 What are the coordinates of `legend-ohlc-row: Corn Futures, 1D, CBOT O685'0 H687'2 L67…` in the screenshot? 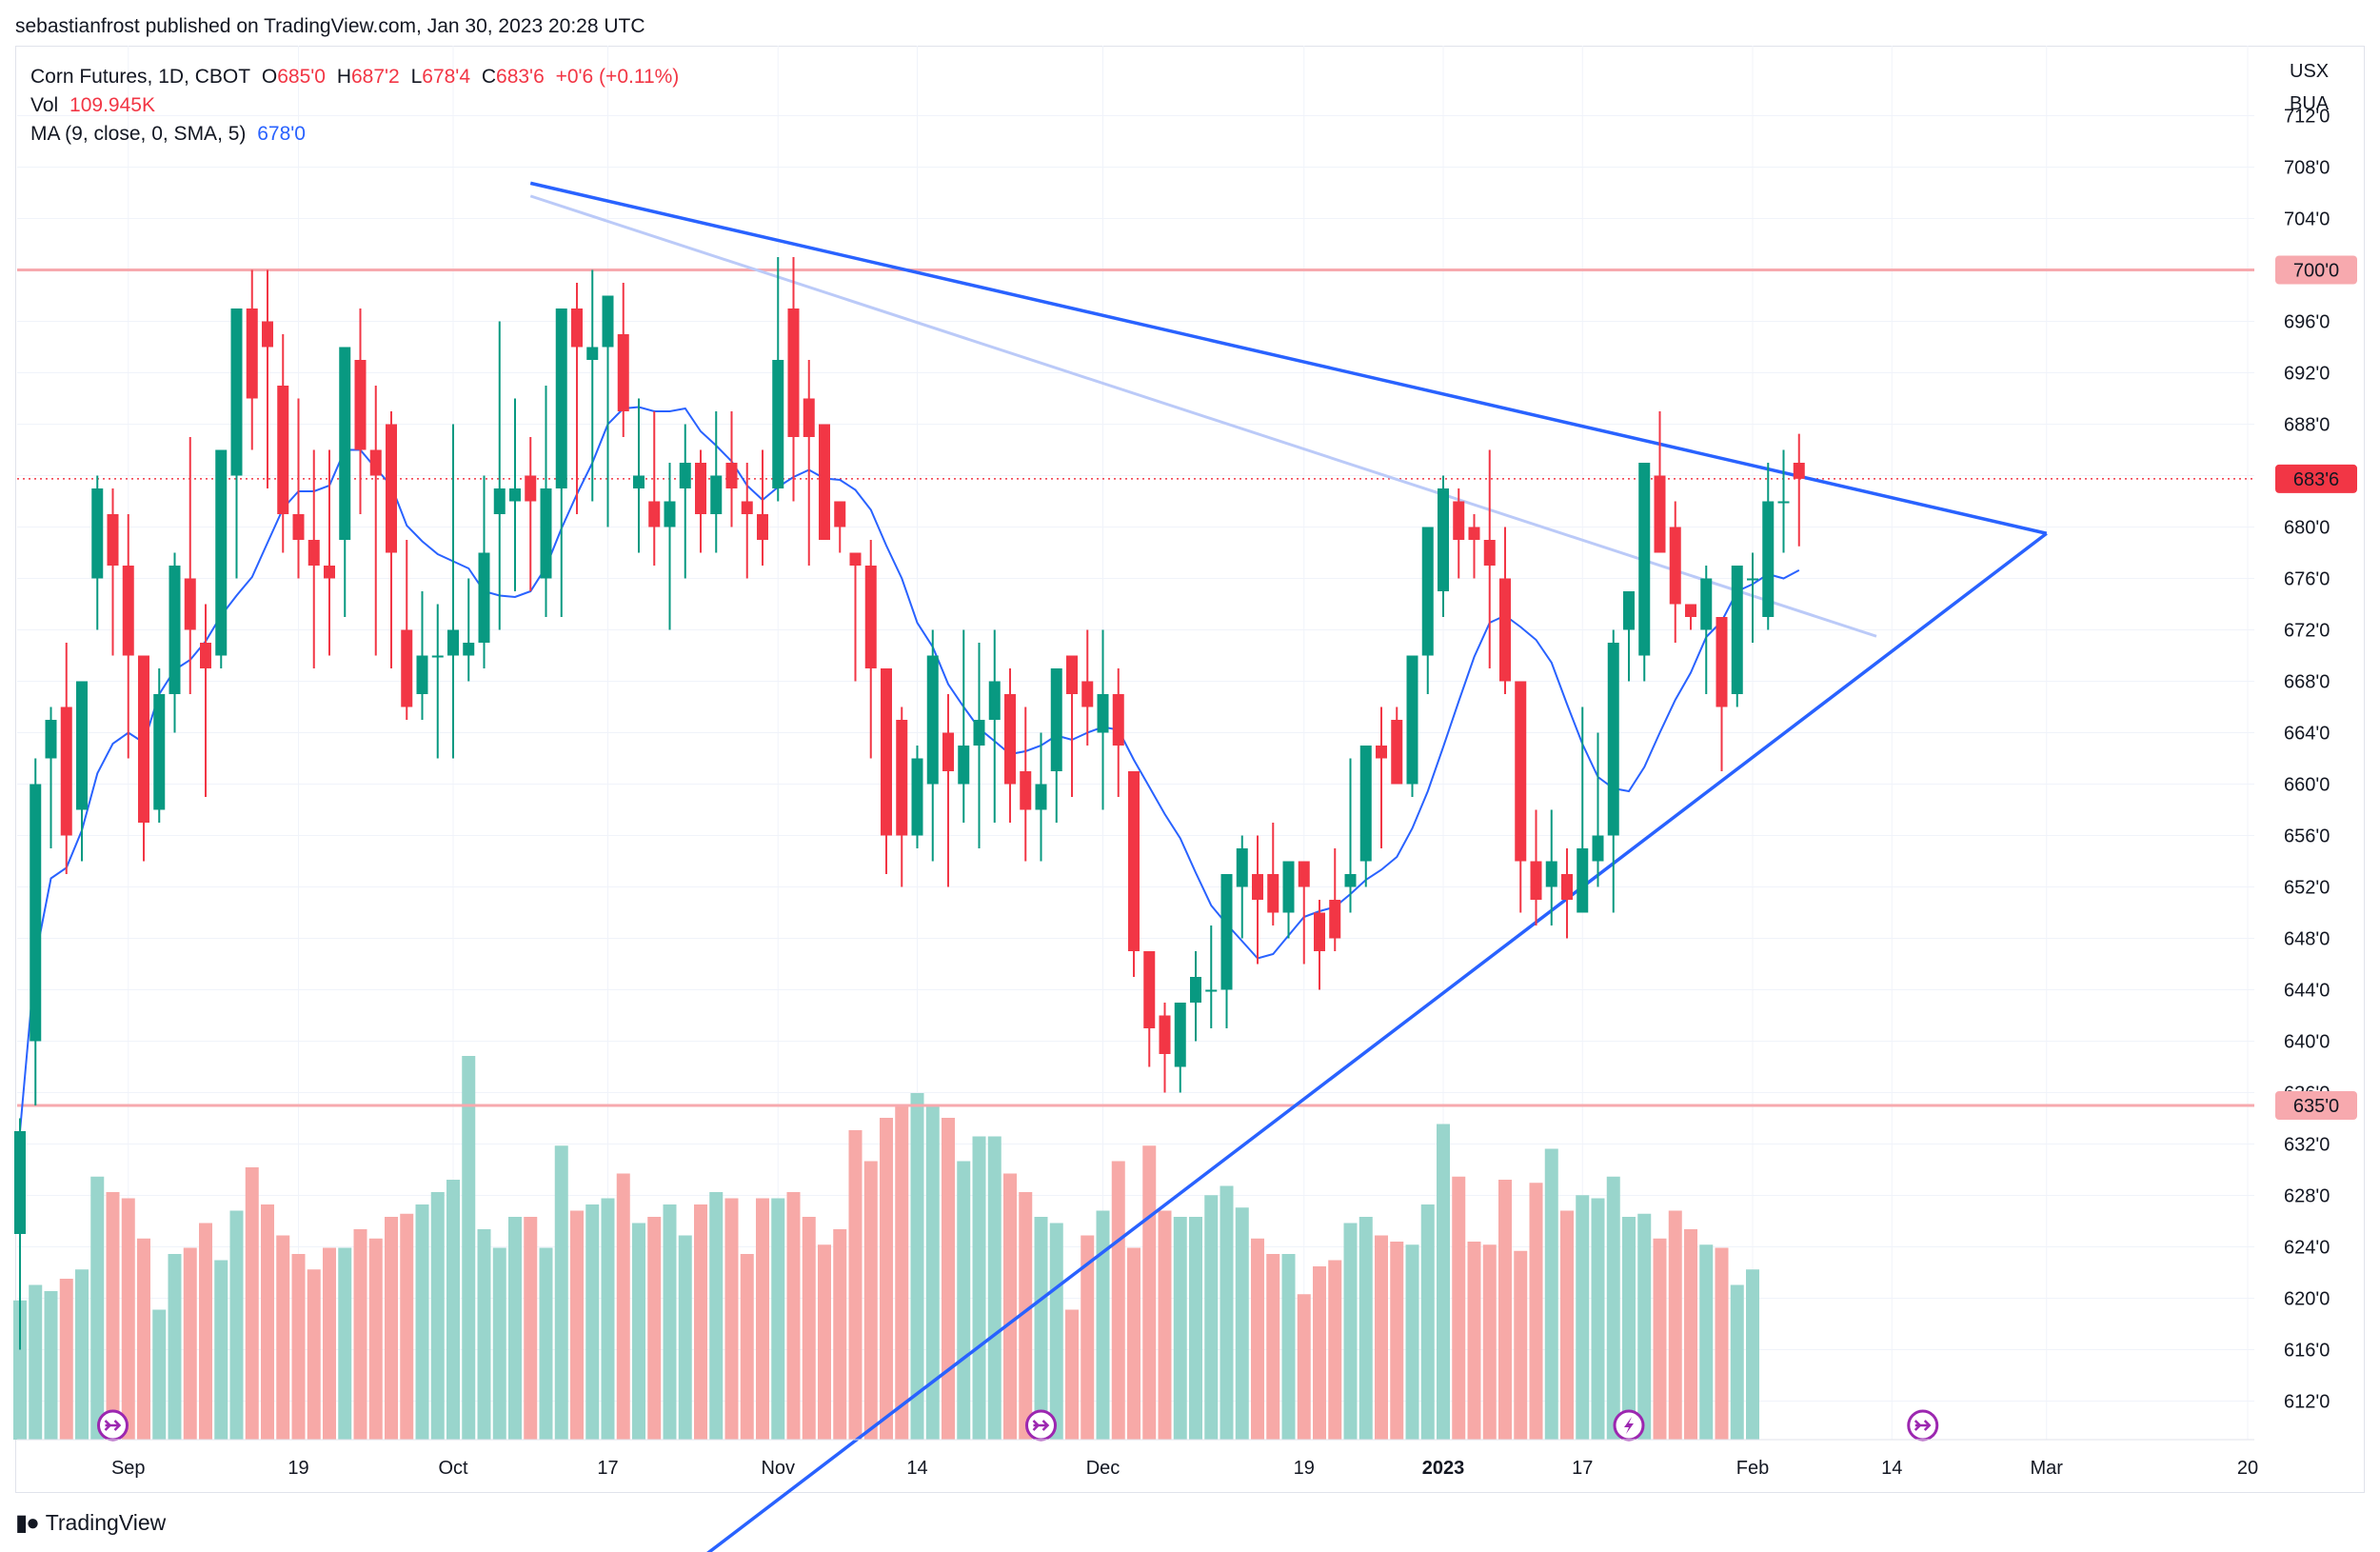 It's located at (357, 77).